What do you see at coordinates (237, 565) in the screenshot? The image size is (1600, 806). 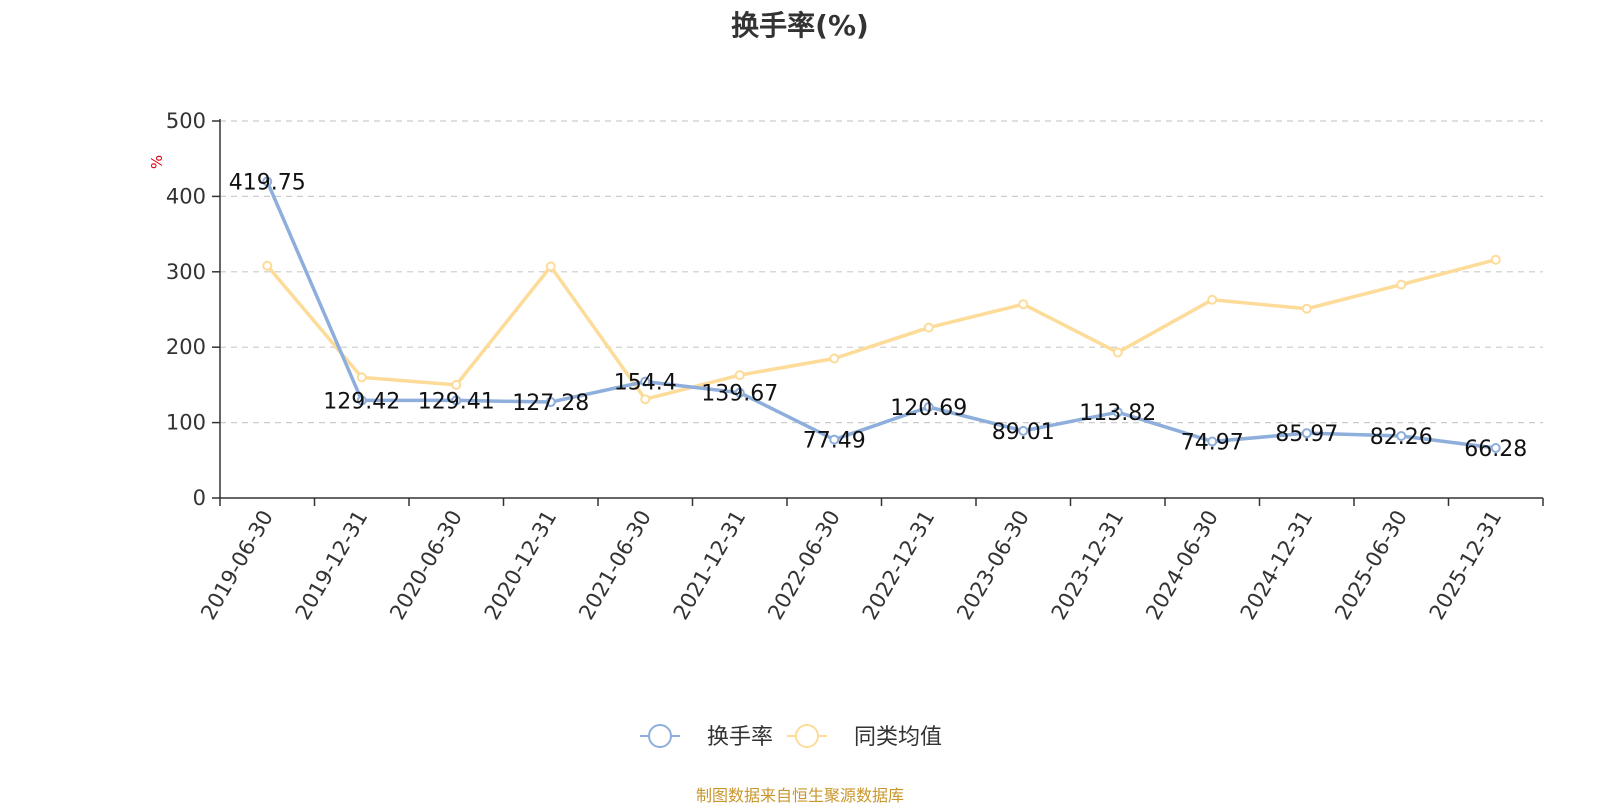 I see `x-tick-label: 2019-06-30` at bounding box center [237, 565].